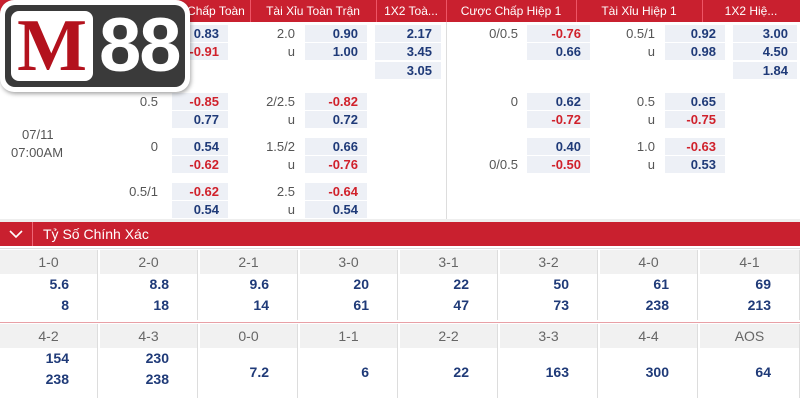 The image size is (800, 400). Describe the element at coordinates (759, 305) in the screenshot. I see `score-odds: 213` at that location.